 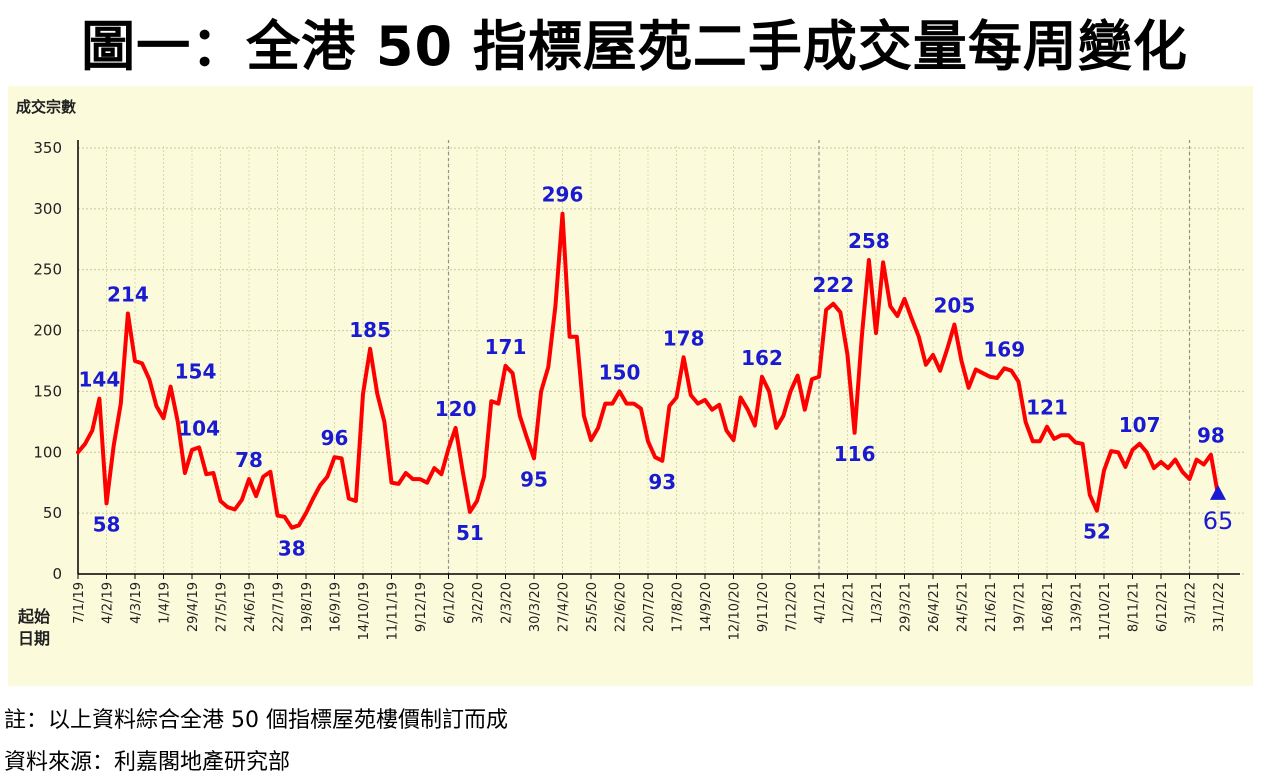 I want to click on data-label: 296, so click(x=563, y=195).